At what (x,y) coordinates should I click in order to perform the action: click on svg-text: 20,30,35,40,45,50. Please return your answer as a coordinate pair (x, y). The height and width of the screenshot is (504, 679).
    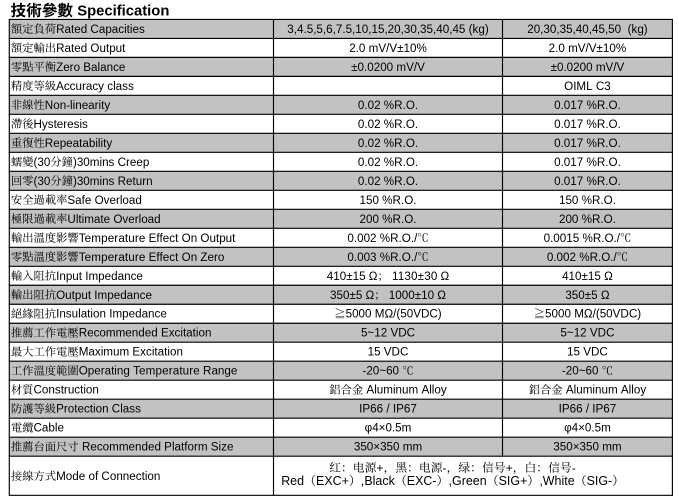
    Looking at the image, I should click on (574, 29).